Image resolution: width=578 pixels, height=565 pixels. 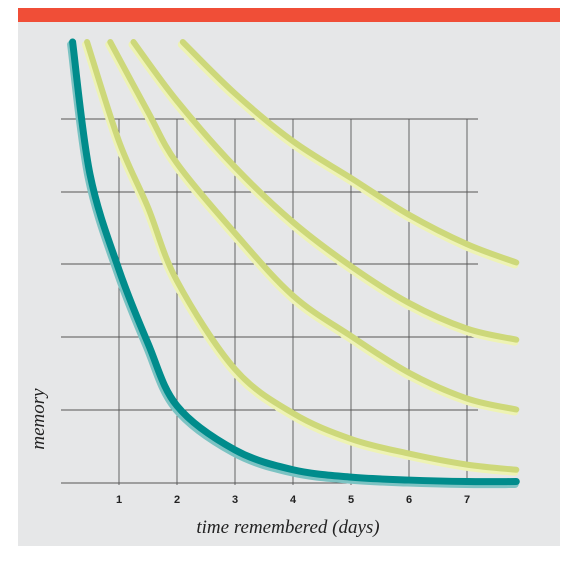 What do you see at coordinates (235, 500) in the screenshot?
I see `x-tick-label: 3` at bounding box center [235, 500].